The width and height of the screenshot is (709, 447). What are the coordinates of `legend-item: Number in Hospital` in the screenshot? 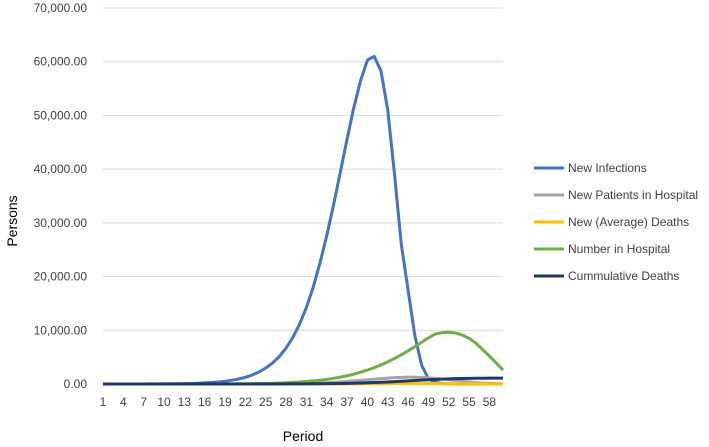 It's located at (602, 249).